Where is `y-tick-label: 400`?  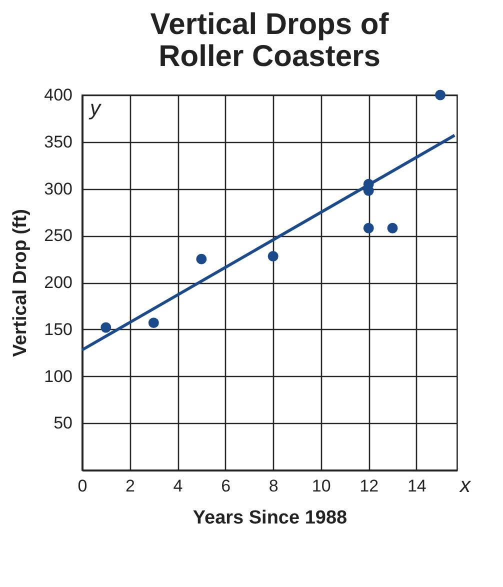 y-tick-label: 400 is located at coordinates (58, 95).